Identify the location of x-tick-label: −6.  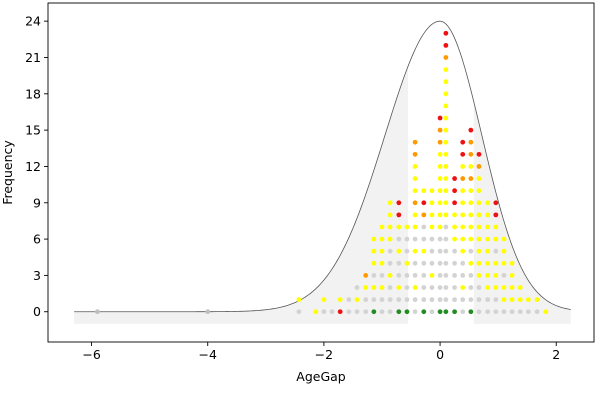
(91, 354).